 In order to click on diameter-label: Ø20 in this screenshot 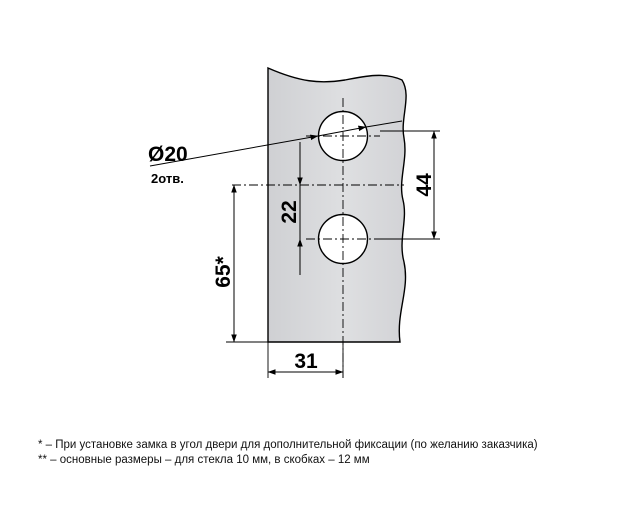, I will do `click(168, 154)`.